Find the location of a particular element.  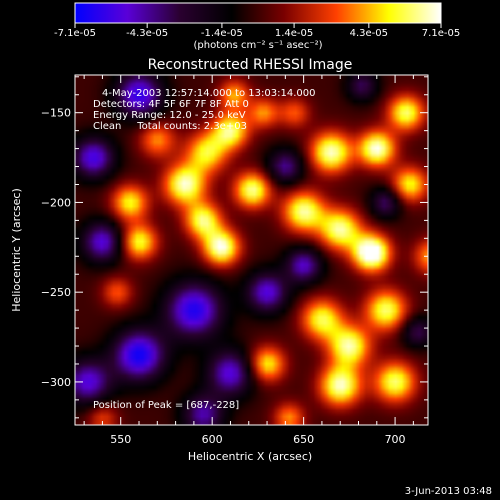

y-tick-label: −250 is located at coordinates (56, 292).